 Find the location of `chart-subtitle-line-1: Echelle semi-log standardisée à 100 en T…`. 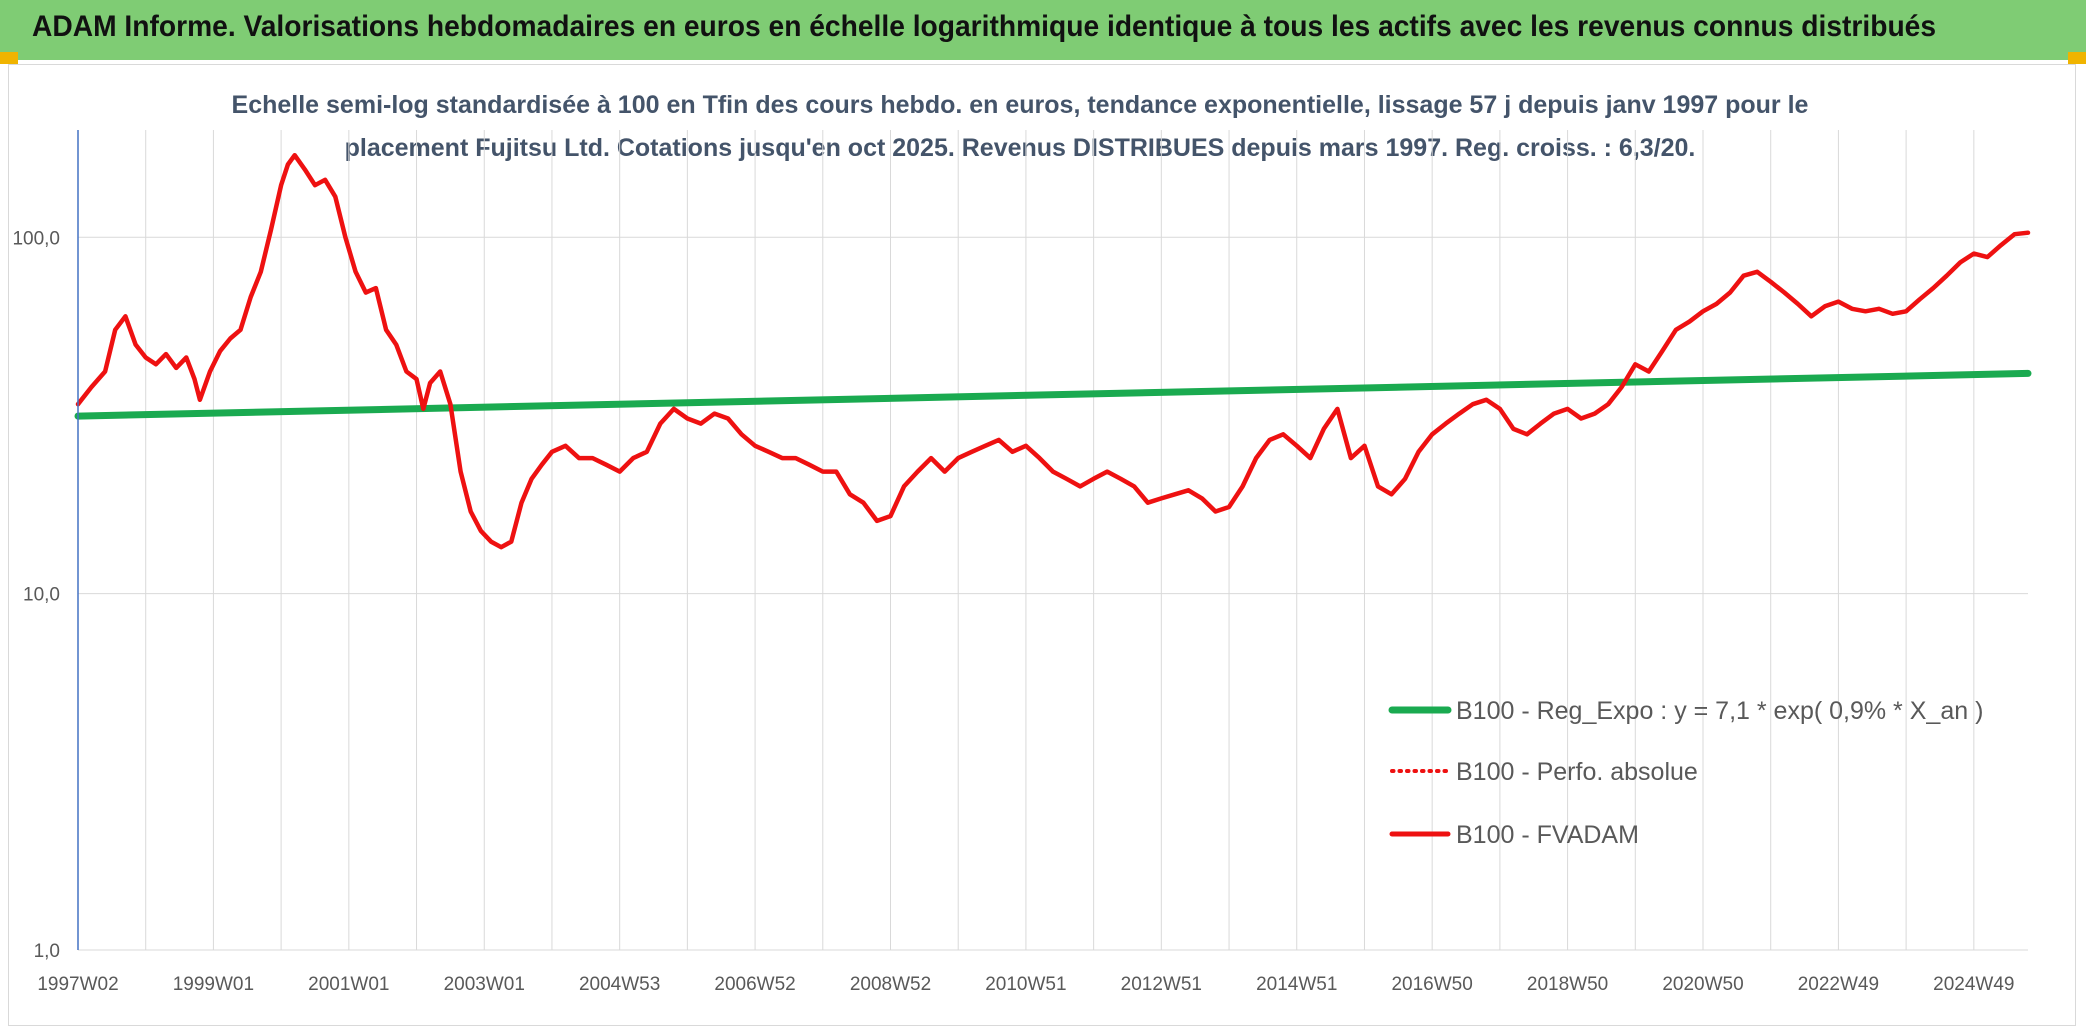

chart-subtitle-line-1: Echelle semi-log standardisée à 100 en T… is located at coordinates (1020, 105).